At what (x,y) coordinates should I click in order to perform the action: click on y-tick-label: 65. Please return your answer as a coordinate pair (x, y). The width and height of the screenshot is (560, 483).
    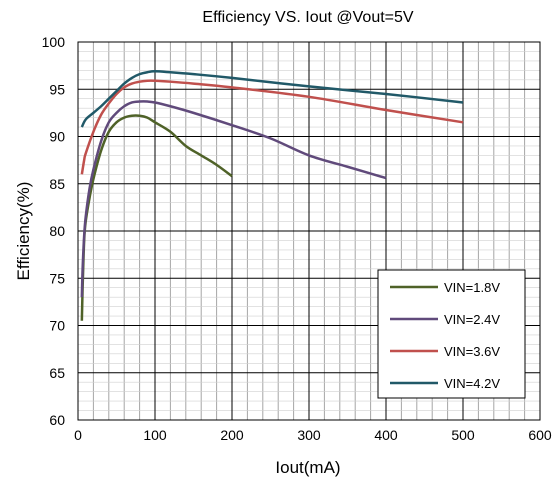
    Looking at the image, I should click on (57, 373).